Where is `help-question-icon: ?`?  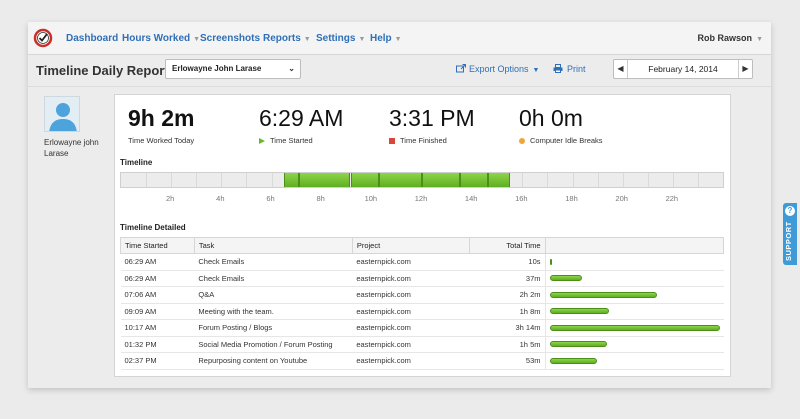
help-question-icon: ? is located at coordinates (790, 211).